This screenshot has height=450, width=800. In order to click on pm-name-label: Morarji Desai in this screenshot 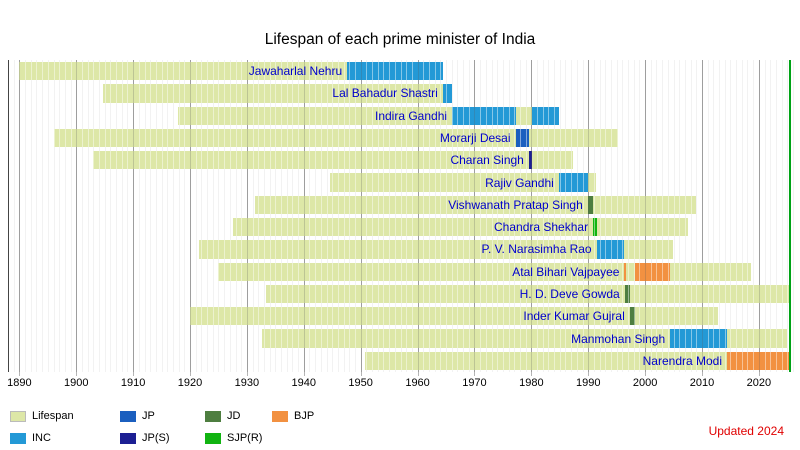, I will do `click(475, 138)`.